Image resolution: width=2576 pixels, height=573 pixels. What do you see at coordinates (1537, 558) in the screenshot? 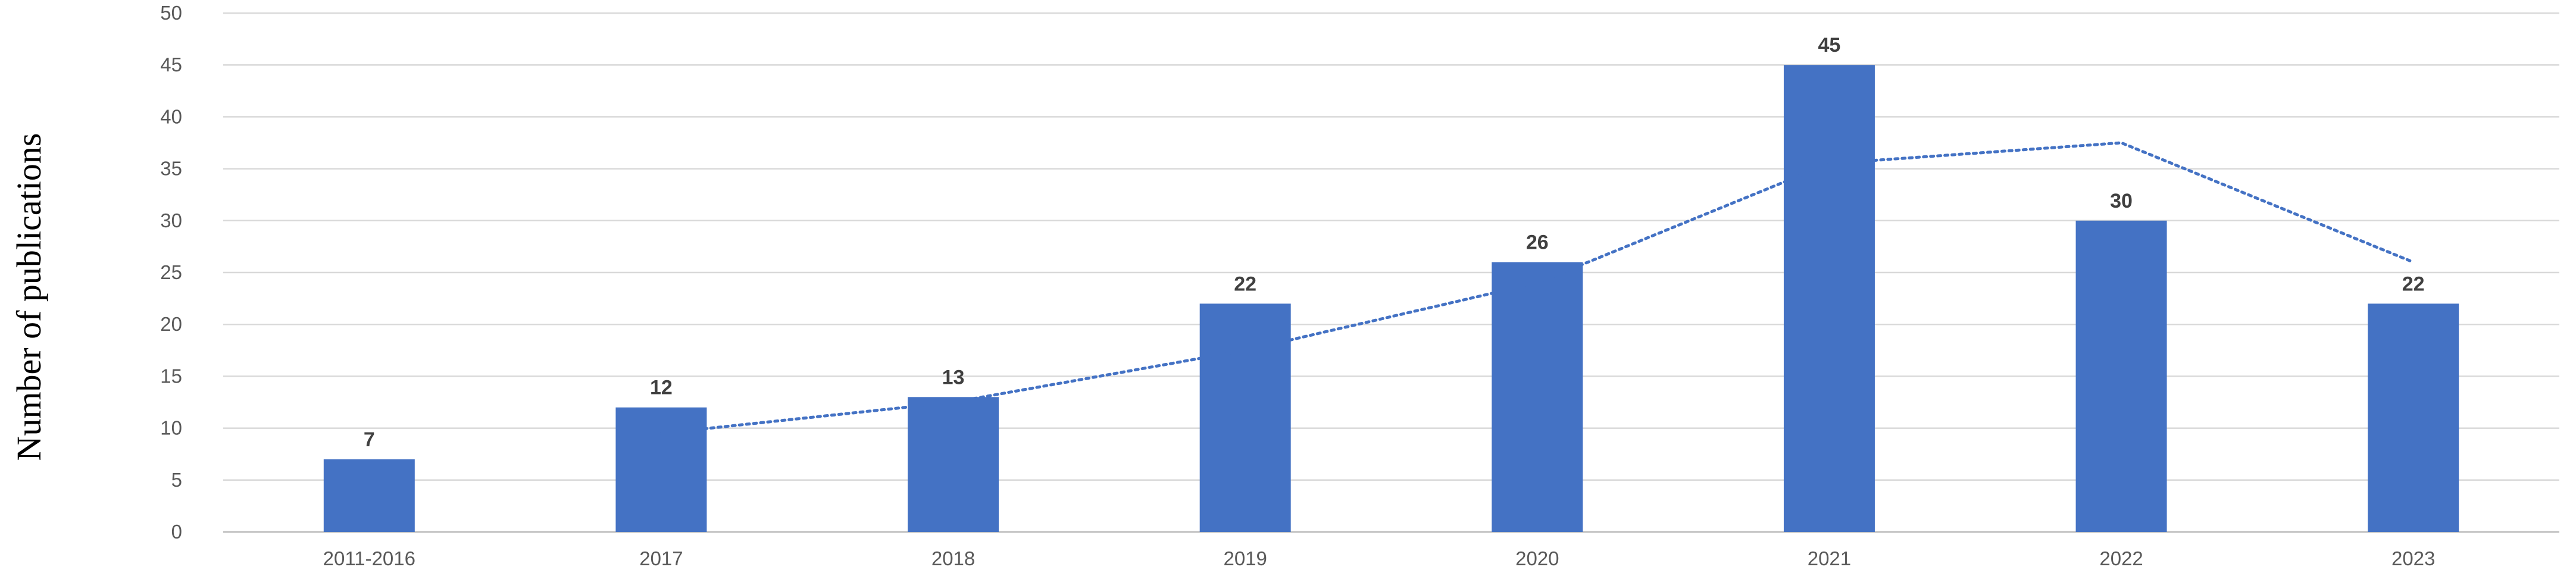
I see `x-tick-label: 2020` at bounding box center [1537, 558].